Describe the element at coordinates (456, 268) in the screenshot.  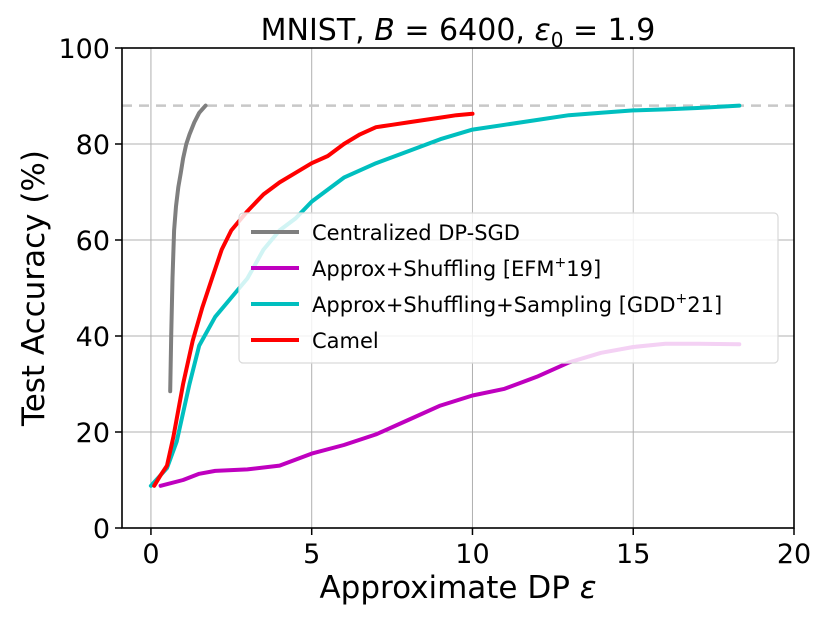
I see `legend-label-approx-shuffling: Approx+Shuffling [EFM+19]` at that location.